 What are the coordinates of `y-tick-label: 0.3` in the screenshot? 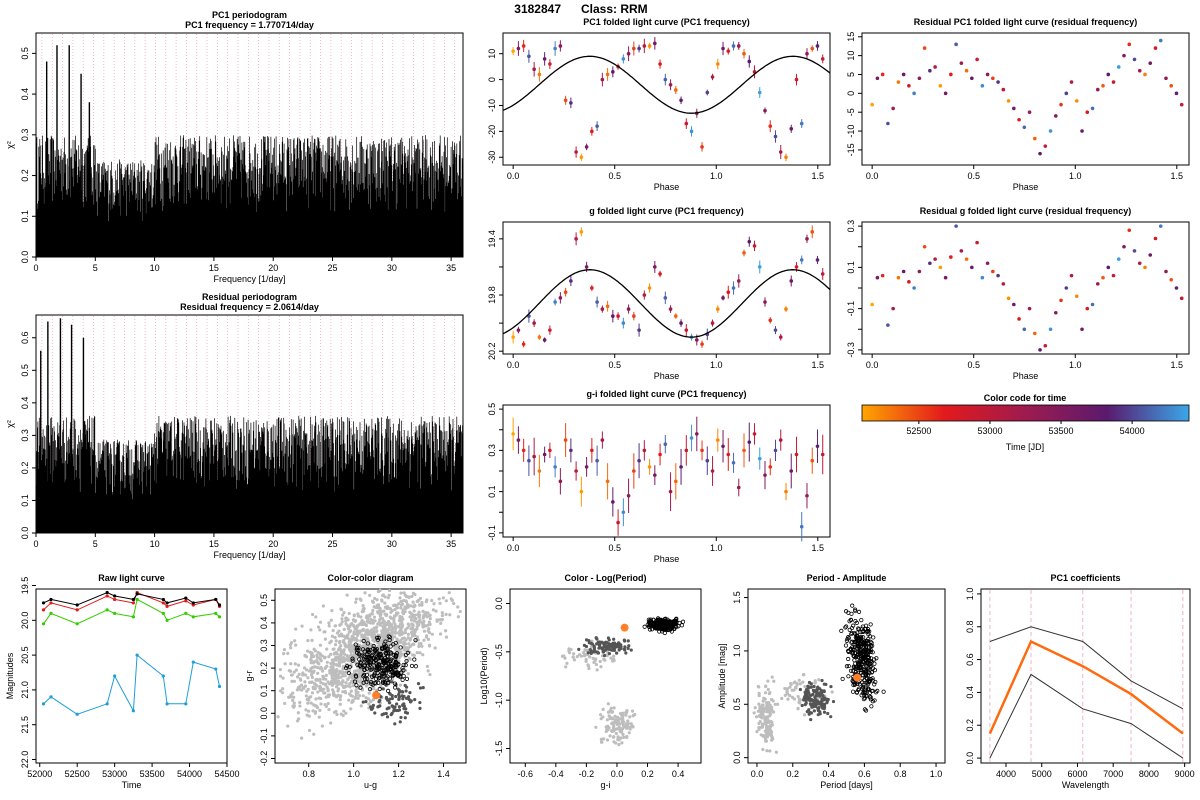 It's located at (25, 435).